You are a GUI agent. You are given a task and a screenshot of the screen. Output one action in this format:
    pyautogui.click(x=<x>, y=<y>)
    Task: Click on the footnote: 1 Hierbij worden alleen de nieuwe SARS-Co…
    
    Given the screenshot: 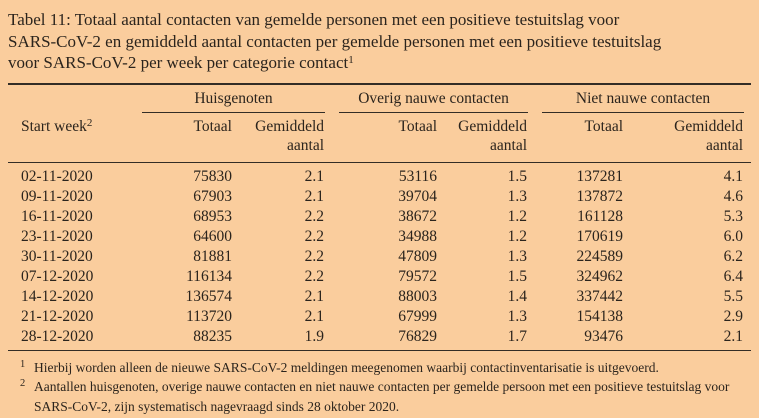 What is the action you would take?
    pyautogui.click(x=384, y=368)
    